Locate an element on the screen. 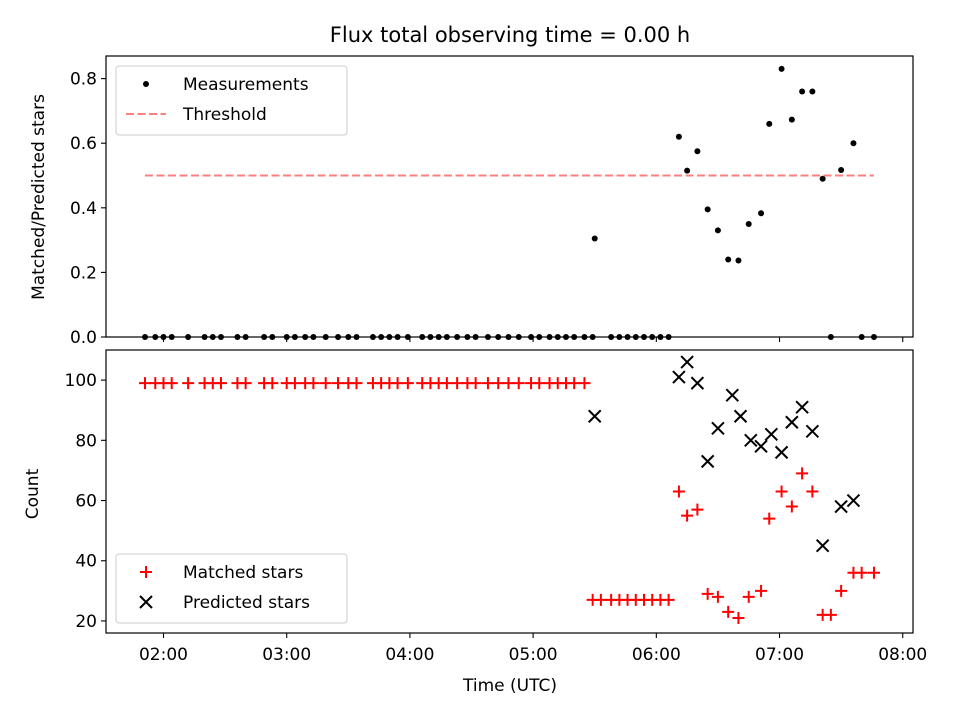 The width and height of the screenshot is (960, 720). y-tick-label: 0.8 is located at coordinates (83, 80).